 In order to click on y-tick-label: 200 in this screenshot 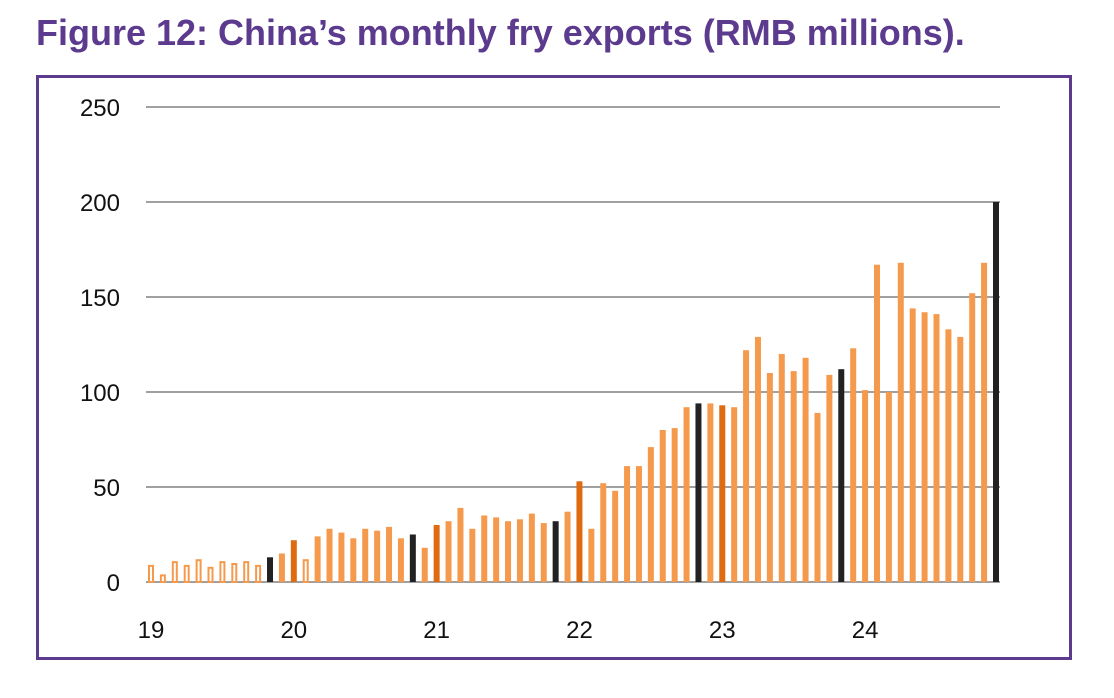, I will do `click(100, 203)`.